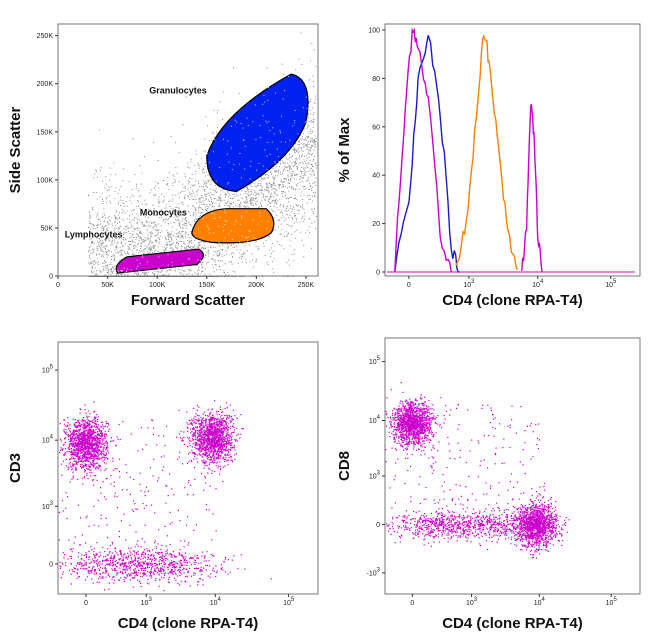  What do you see at coordinates (532, 188) in the screenshot?
I see `histogram-series-line` at bounding box center [532, 188].